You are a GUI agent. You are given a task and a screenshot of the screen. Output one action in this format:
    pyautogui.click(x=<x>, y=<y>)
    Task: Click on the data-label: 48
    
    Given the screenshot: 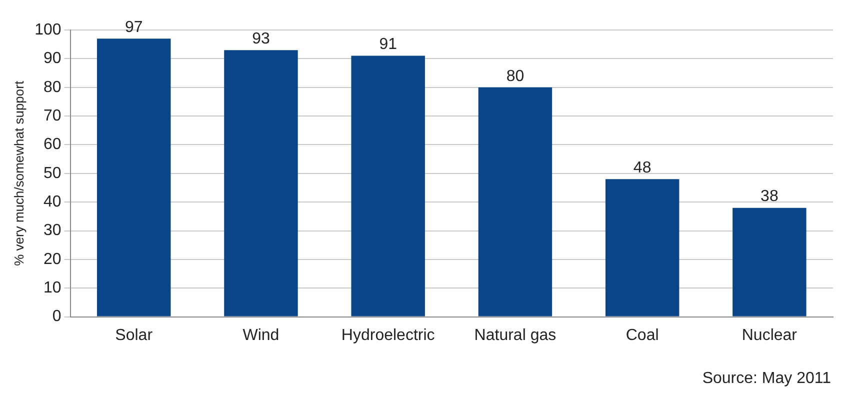 What is the action you would take?
    pyautogui.click(x=642, y=168)
    